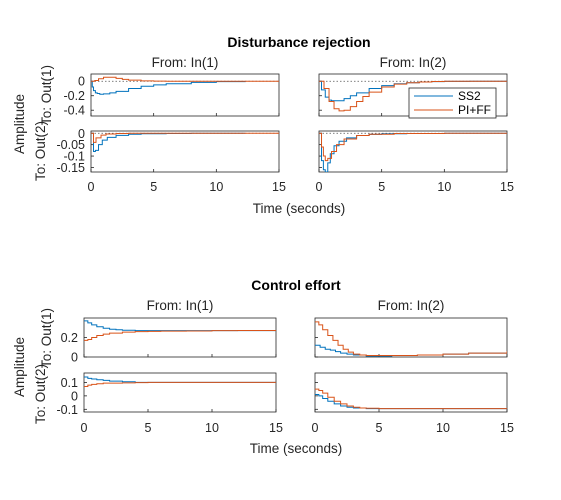  I want to click on panel-f2-r1-c1: 0.20, so click(169, 341).